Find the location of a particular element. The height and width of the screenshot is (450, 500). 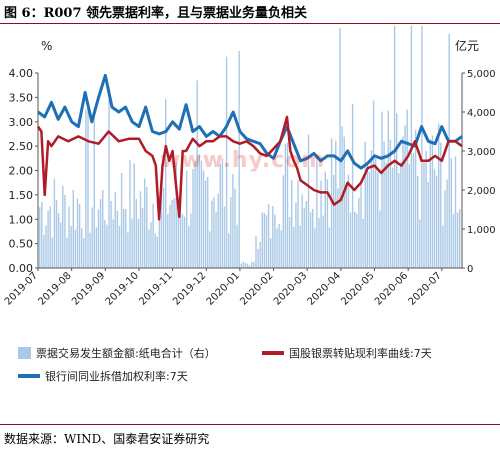

left-tick-label: 4.00 is located at coordinates (21, 73).